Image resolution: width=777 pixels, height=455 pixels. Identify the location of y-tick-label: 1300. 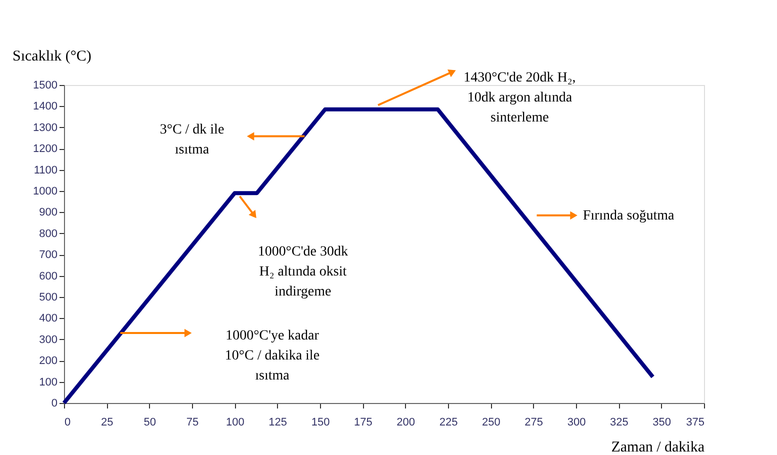
(45, 128).